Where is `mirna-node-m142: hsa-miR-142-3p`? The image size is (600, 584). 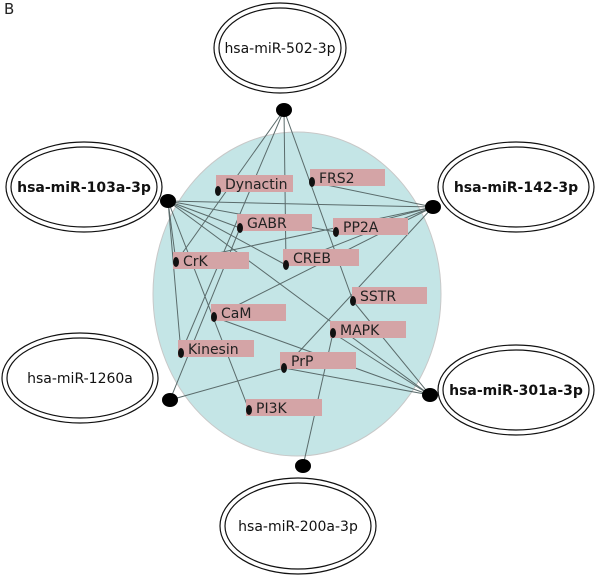 mirna-node-m142: hsa-miR-142-3p is located at coordinates (510, 187).